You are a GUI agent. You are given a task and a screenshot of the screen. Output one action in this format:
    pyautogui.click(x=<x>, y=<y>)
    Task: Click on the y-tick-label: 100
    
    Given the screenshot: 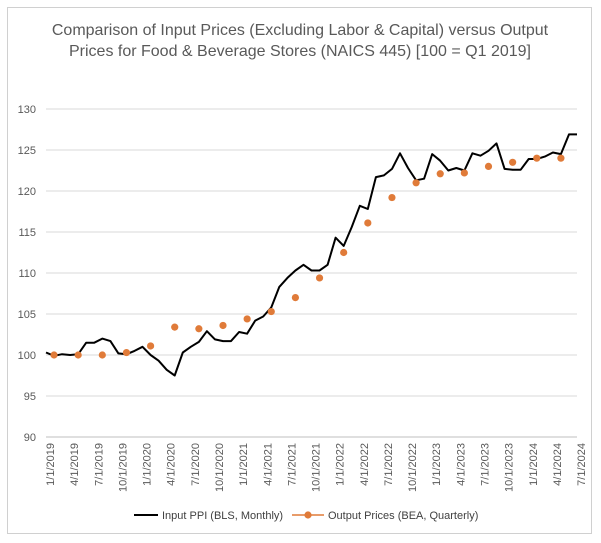 What is the action you would take?
    pyautogui.click(x=27, y=356)
    